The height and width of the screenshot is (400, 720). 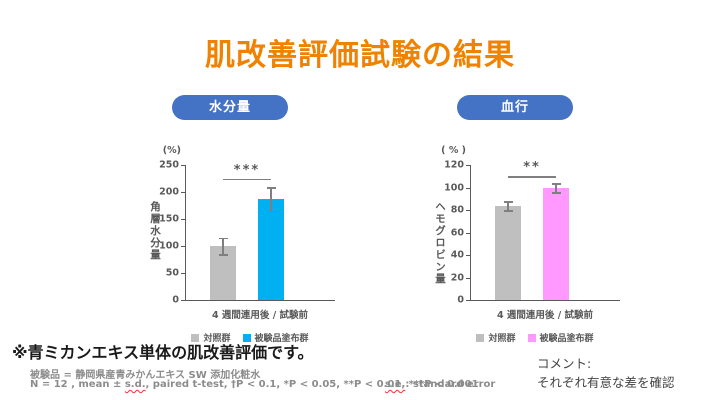 I want to click on se-rest: : standard error, so click(x=450, y=384).